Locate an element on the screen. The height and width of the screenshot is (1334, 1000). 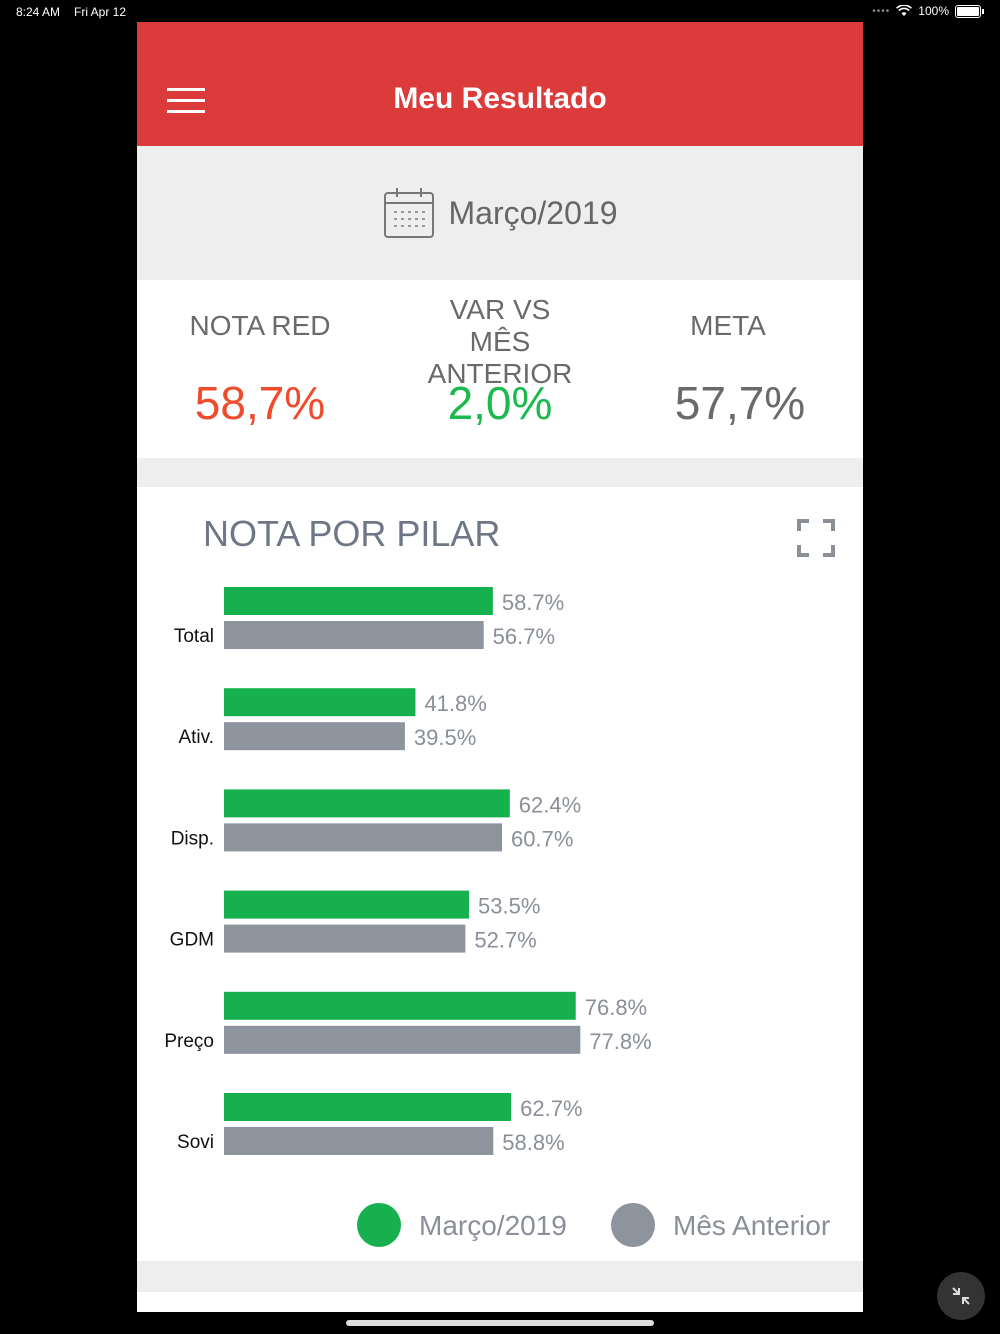
kpi-value: 58,7% is located at coordinates (260, 403).